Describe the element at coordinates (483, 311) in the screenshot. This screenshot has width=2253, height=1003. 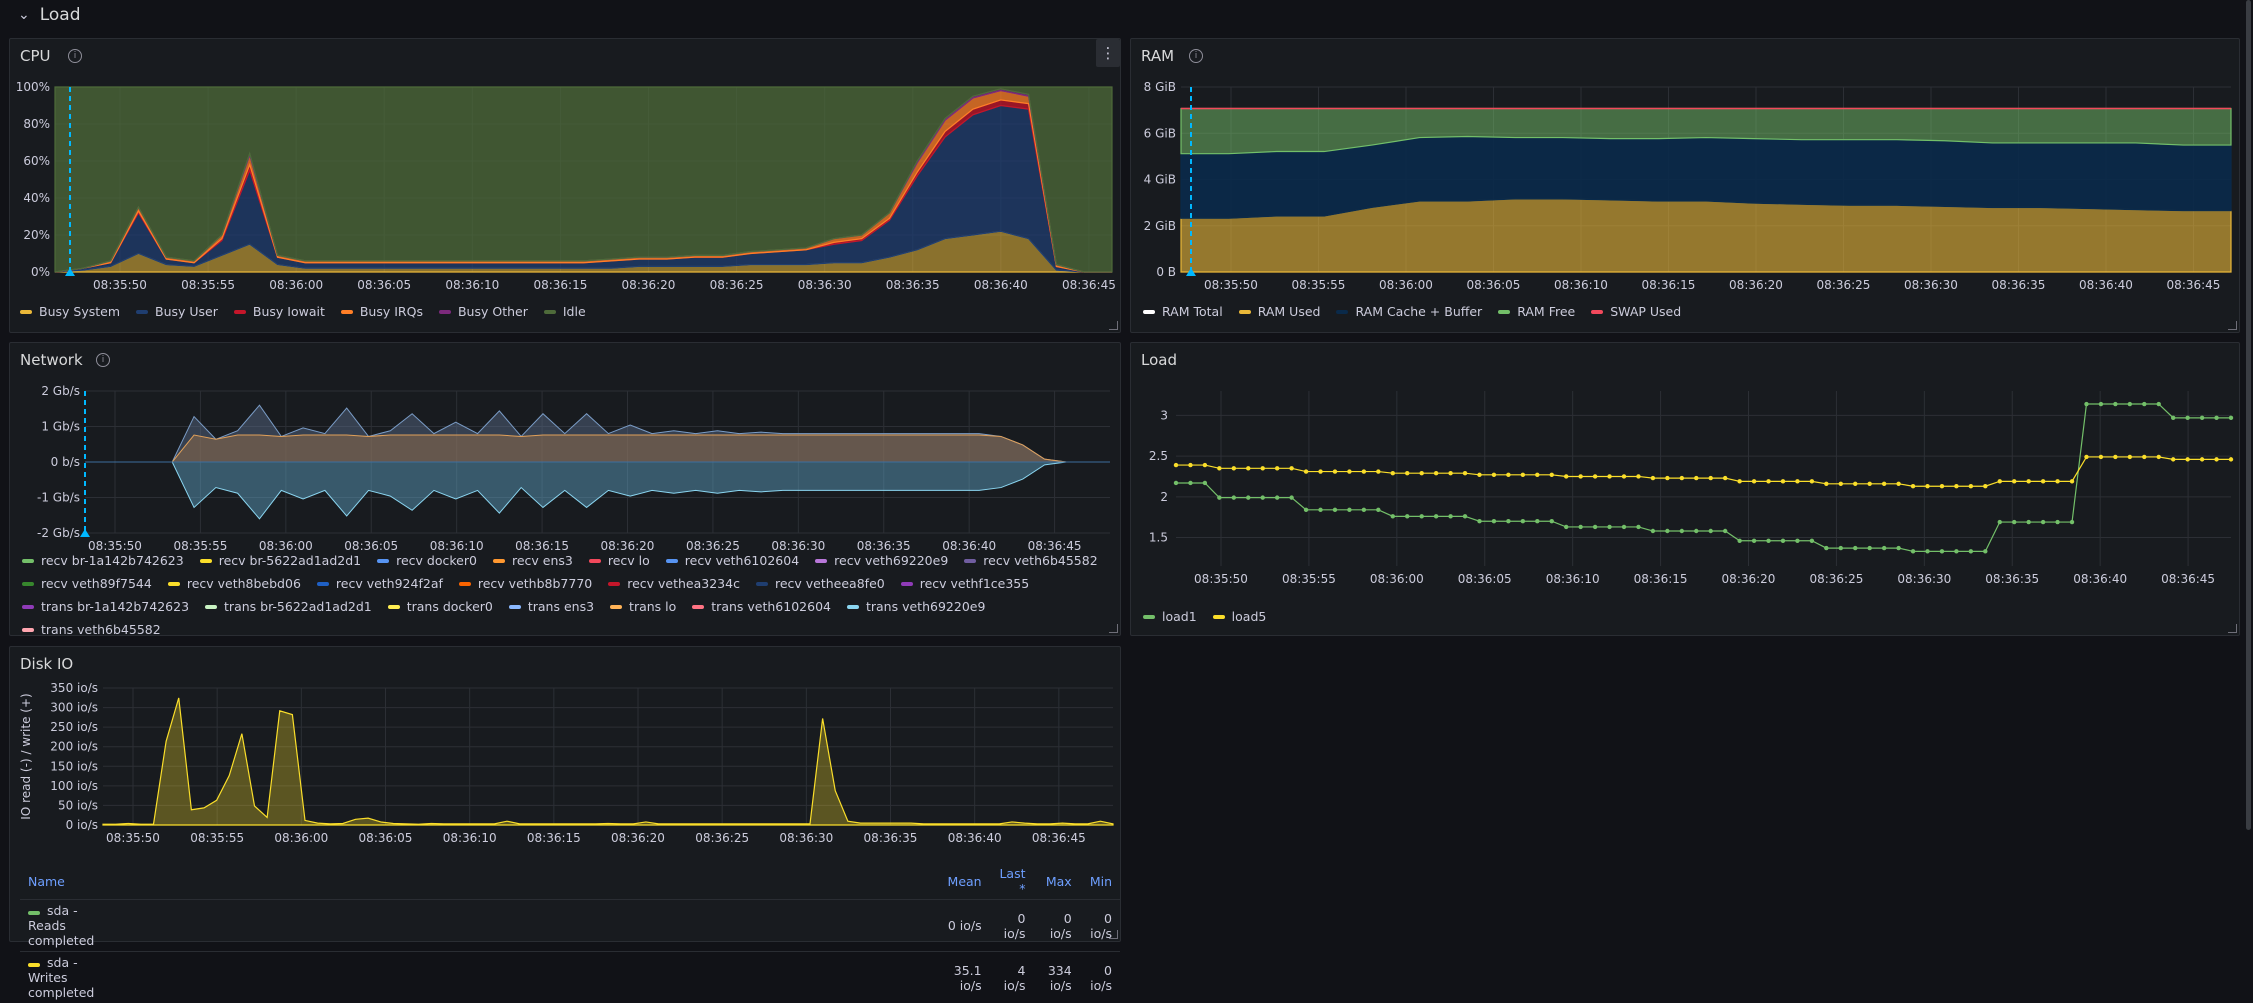
I see `legend-item: Busy Other` at that location.